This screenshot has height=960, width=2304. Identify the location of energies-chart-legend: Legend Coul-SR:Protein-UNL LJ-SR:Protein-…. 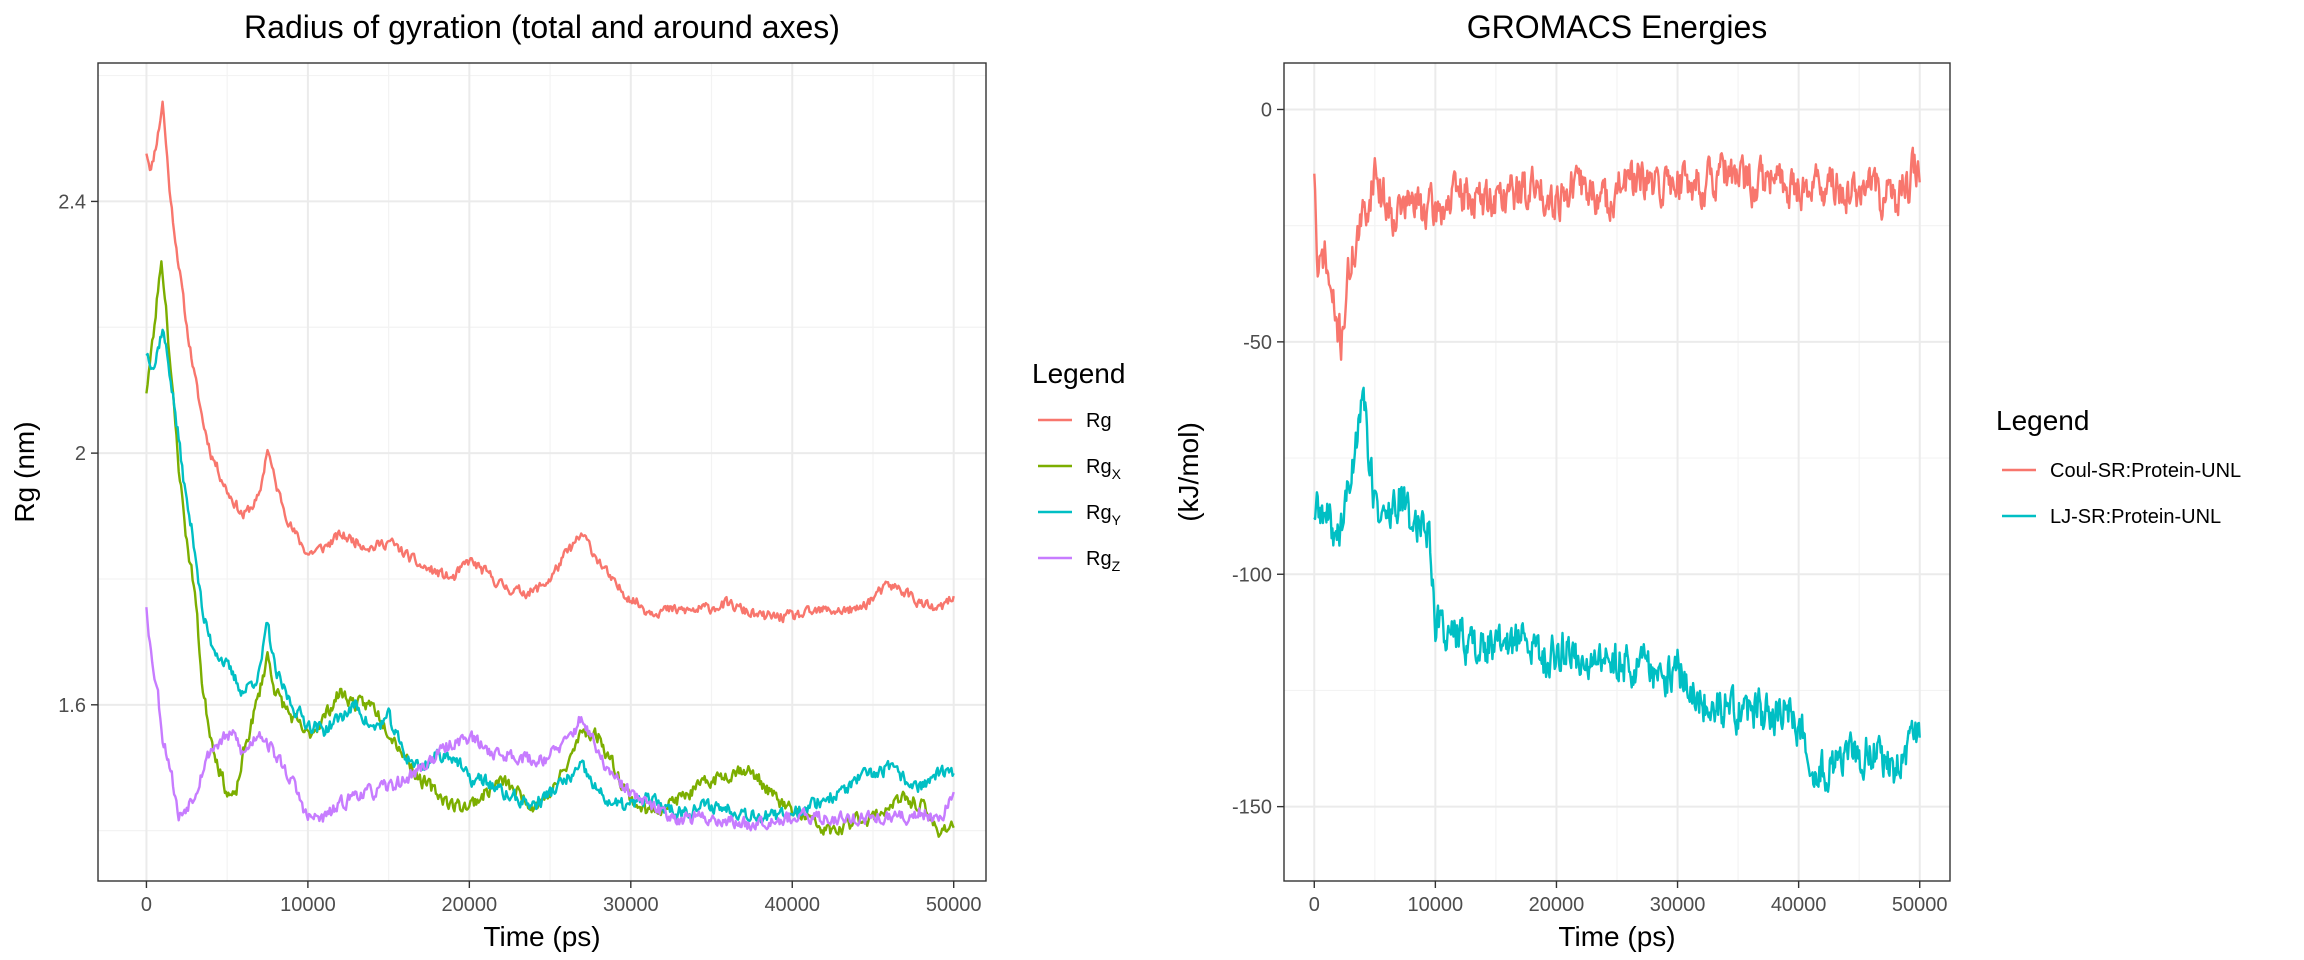
(2118, 466).